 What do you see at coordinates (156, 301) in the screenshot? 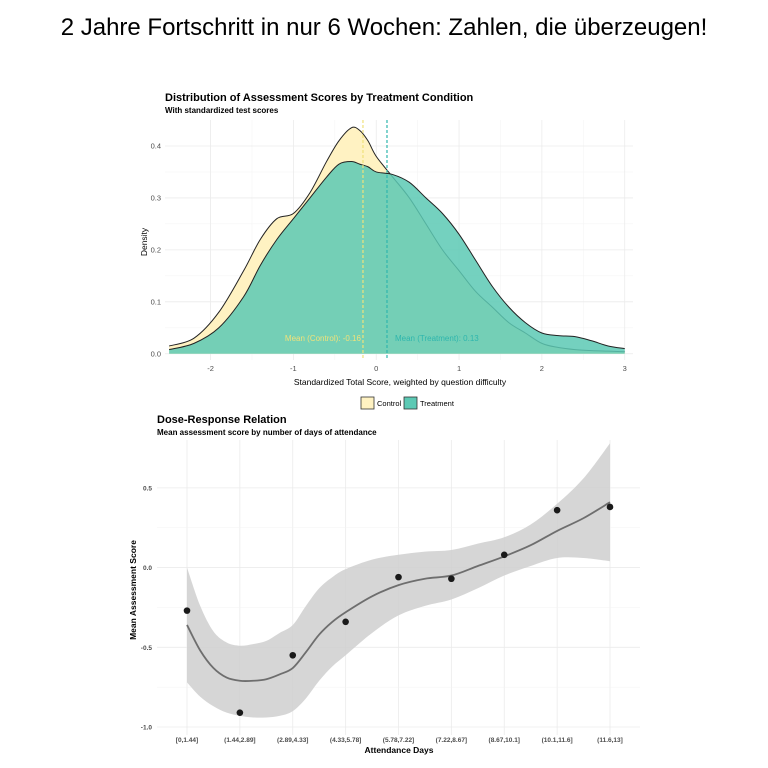
I see `density-y-tick-label: 0.1` at bounding box center [156, 301].